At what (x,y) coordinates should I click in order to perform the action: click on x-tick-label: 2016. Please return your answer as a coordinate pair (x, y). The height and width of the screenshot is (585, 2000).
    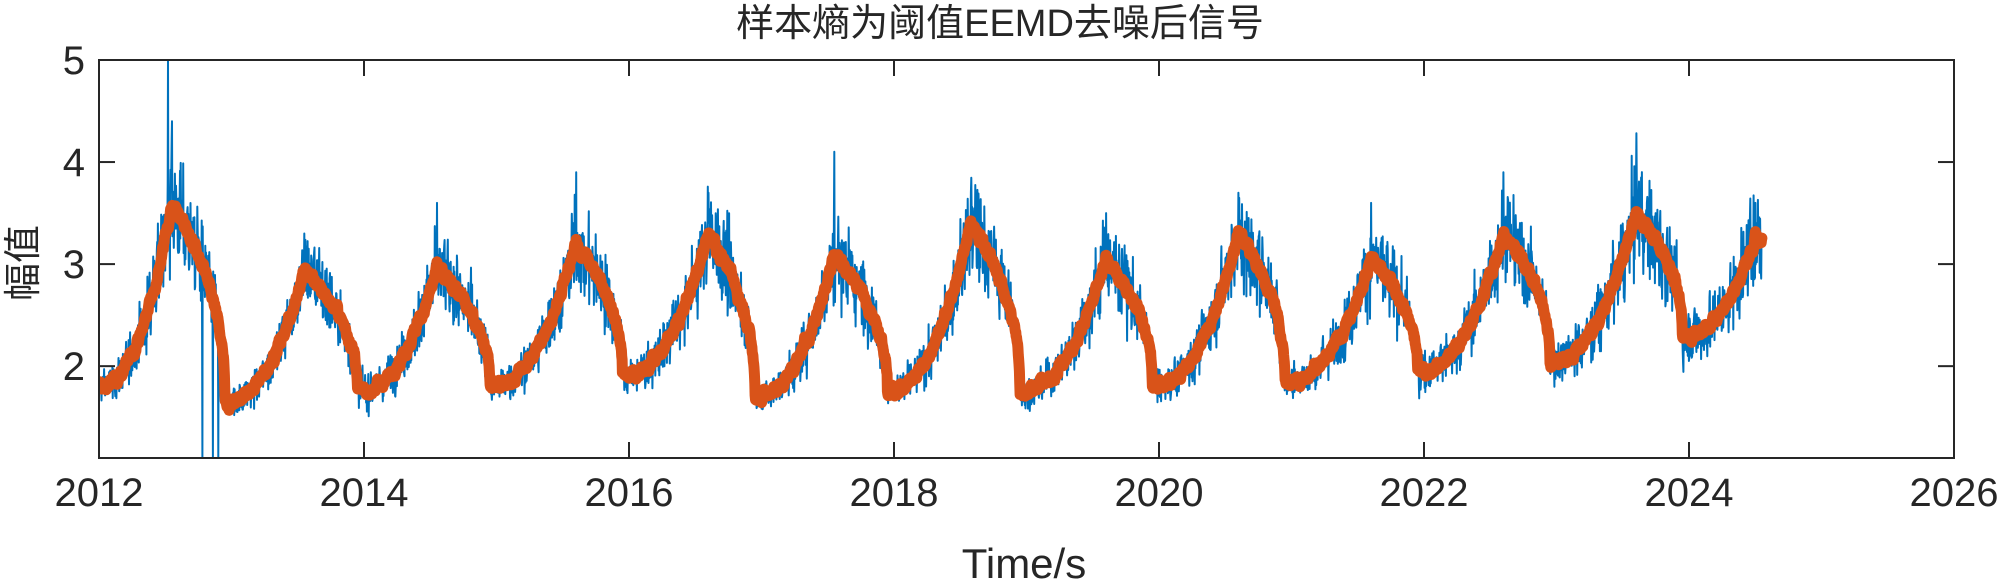
    Looking at the image, I should click on (629, 493).